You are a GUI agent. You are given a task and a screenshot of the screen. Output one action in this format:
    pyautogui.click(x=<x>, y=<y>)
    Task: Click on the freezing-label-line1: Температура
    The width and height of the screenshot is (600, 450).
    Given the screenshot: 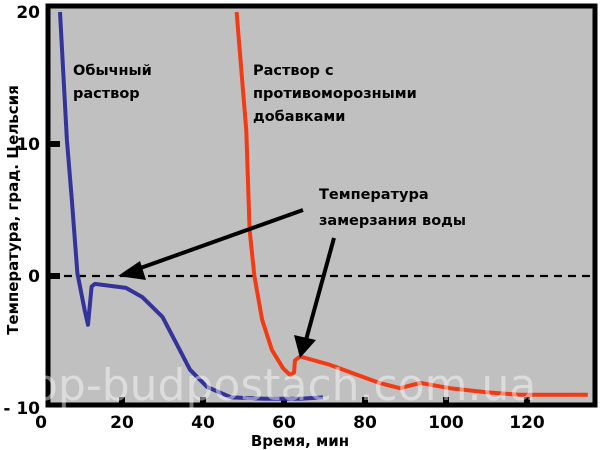 What is the action you would take?
    pyautogui.click(x=374, y=195)
    